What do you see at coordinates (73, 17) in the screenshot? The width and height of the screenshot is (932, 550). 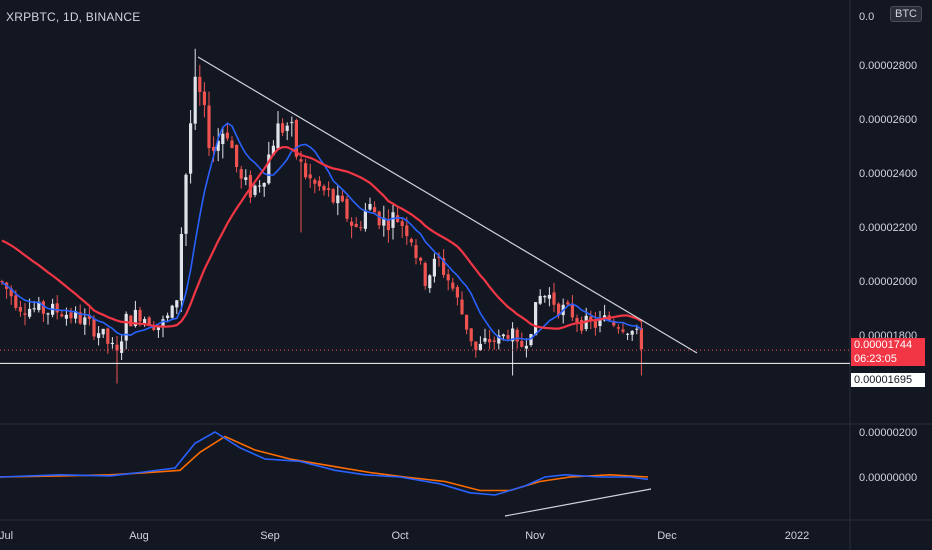 I see `chart-title: XRPBTC, 1D, BINANCE` at bounding box center [73, 17].